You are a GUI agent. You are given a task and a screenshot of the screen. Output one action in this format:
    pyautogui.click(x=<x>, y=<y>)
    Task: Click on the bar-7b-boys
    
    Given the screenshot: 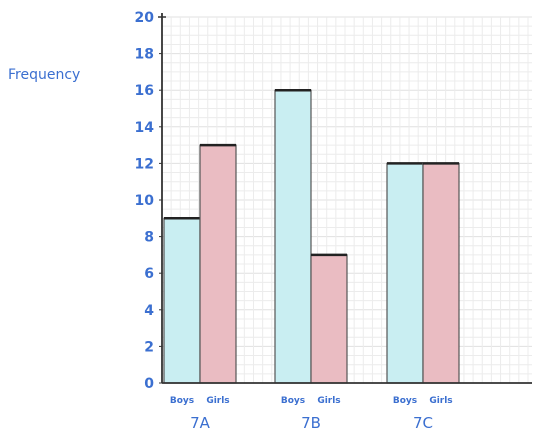 What is the action you would take?
    pyautogui.click(x=293, y=236)
    